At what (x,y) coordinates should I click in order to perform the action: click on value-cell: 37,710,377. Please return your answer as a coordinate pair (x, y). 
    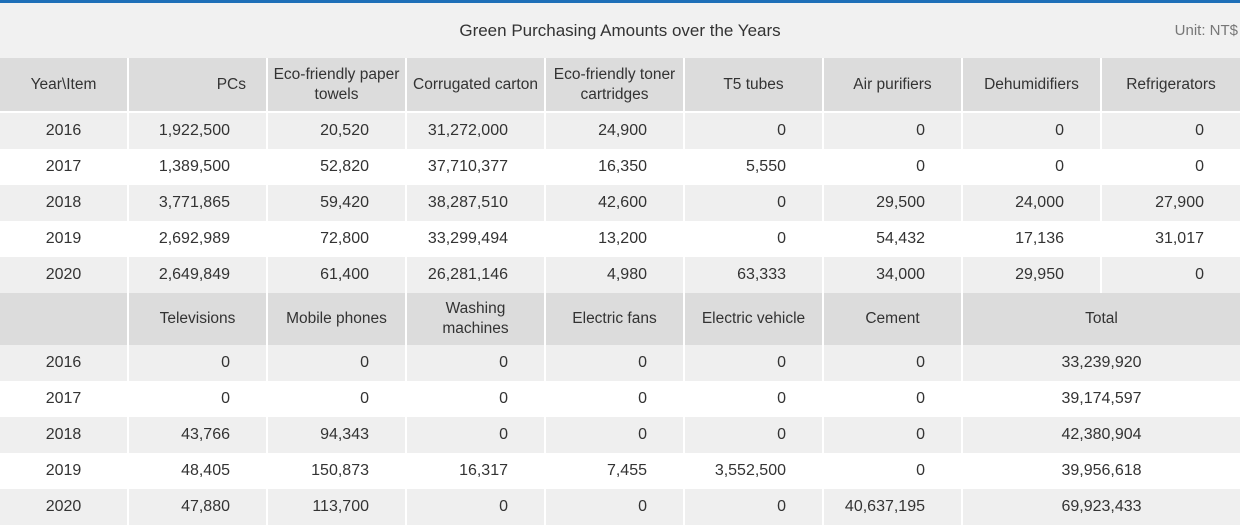
    Looking at the image, I should click on (476, 167).